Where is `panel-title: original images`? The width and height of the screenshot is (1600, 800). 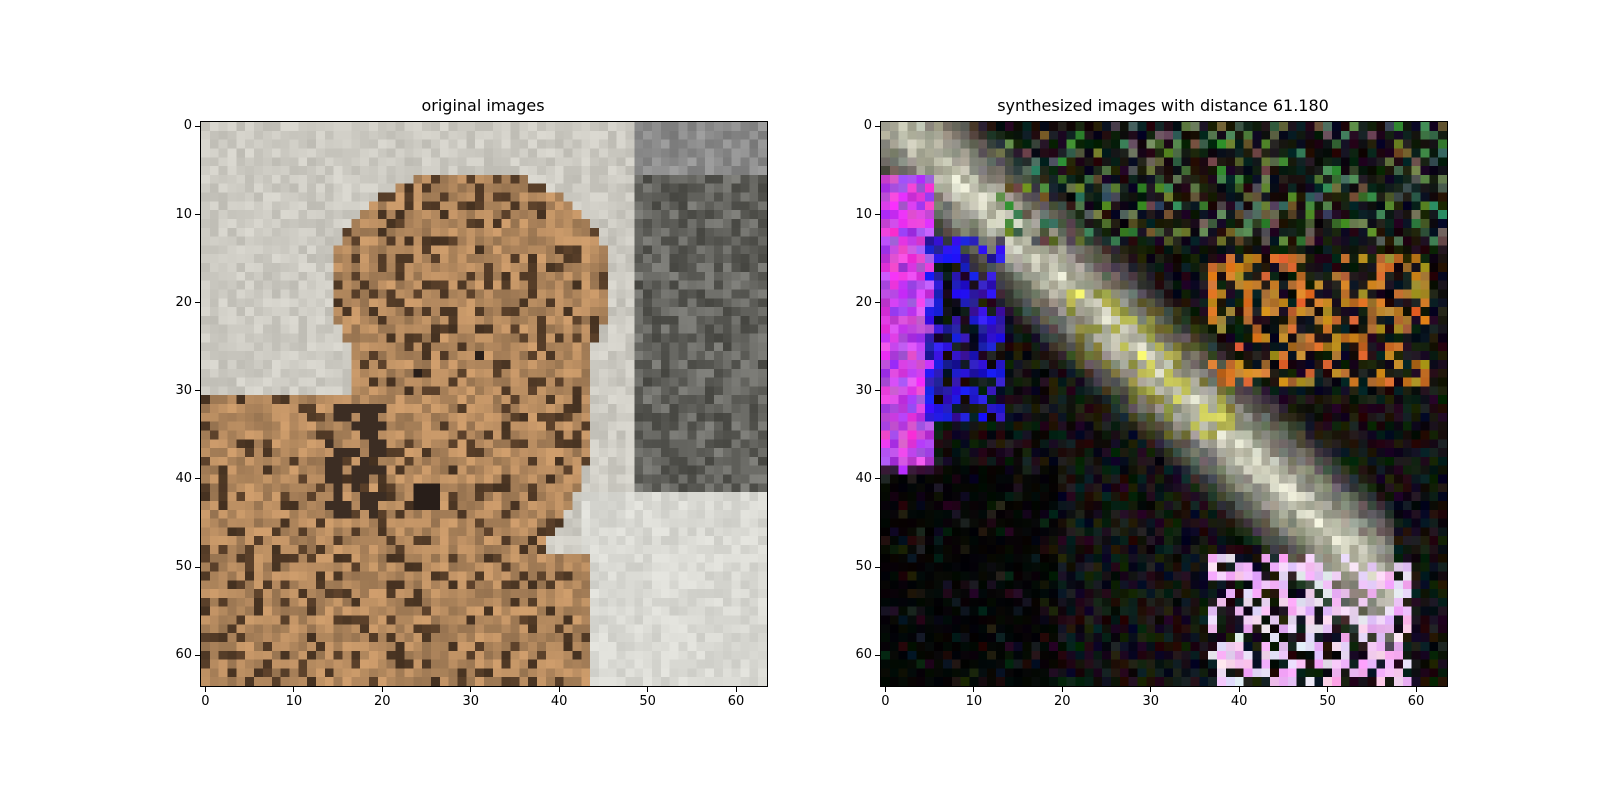
panel-title: original images is located at coordinates (483, 105).